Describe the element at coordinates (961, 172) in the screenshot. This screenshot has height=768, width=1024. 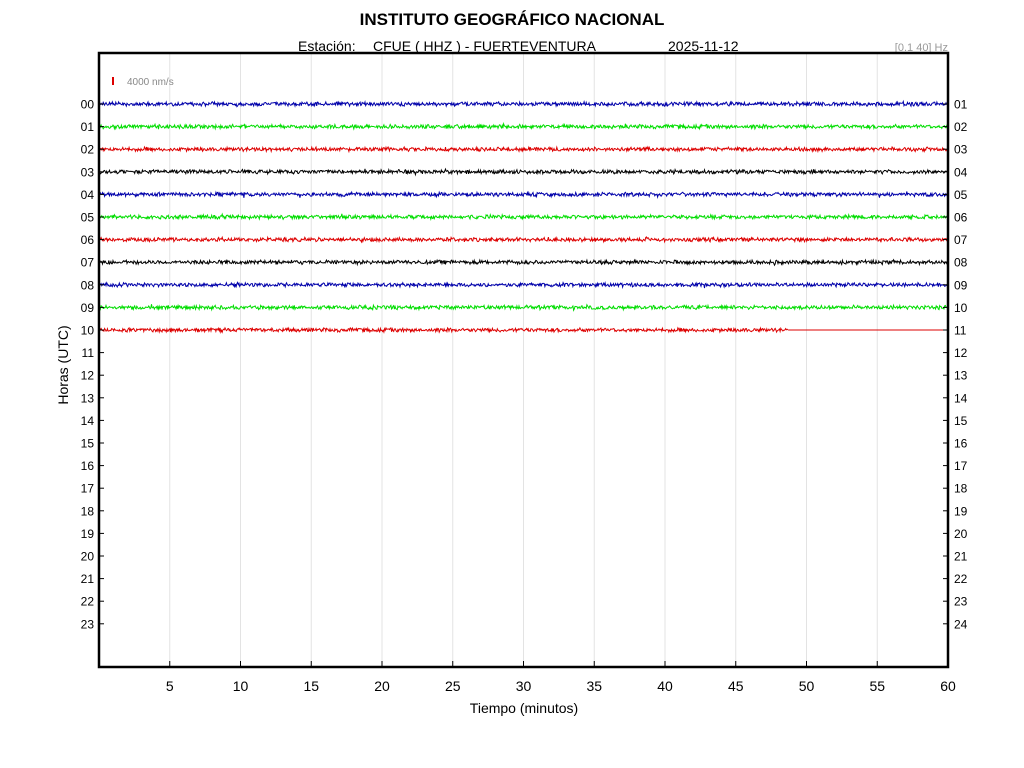
I see `y-tick-label-right: 04` at that location.